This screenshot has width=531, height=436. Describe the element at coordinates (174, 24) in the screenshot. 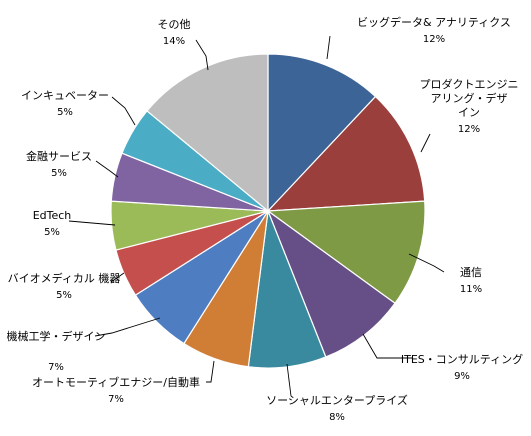

I see `slice-label: その他` at that location.